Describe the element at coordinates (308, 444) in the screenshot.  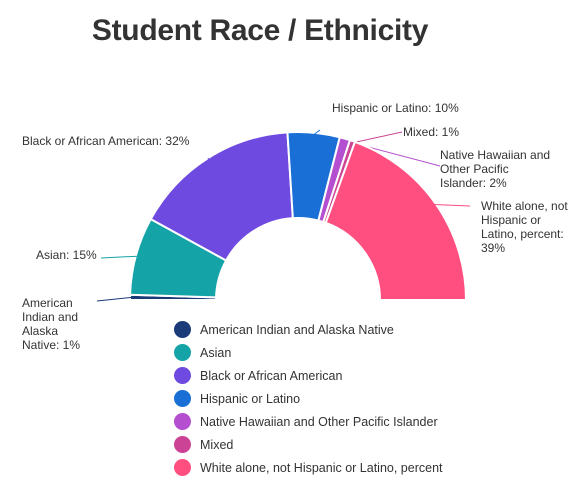
I see `legend-item-mixed: Mixed` at that location.